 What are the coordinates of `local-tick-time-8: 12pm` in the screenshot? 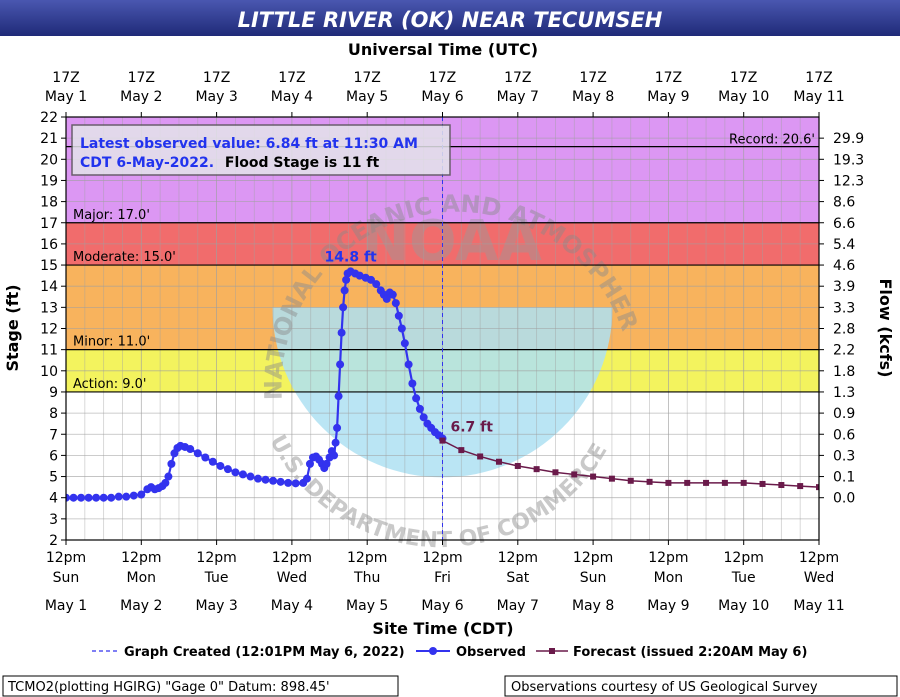 It's located at (668, 558).